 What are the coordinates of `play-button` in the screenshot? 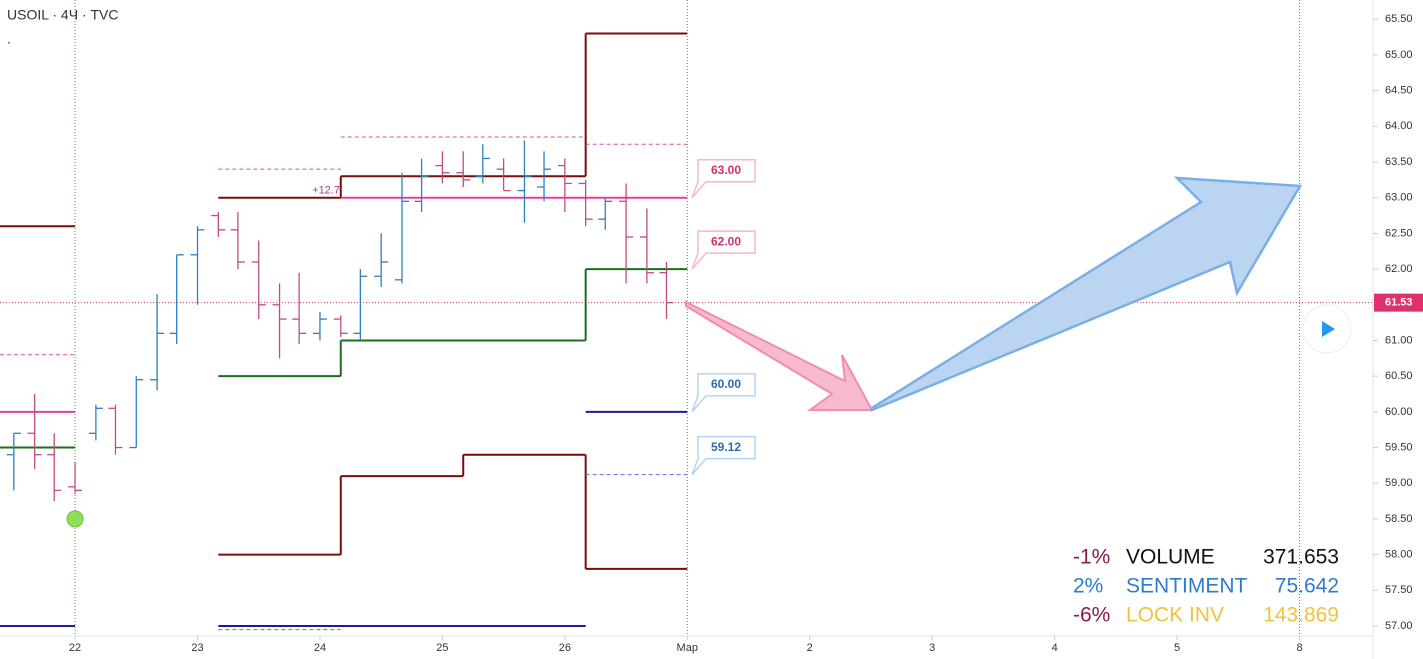 It's located at (1327, 329).